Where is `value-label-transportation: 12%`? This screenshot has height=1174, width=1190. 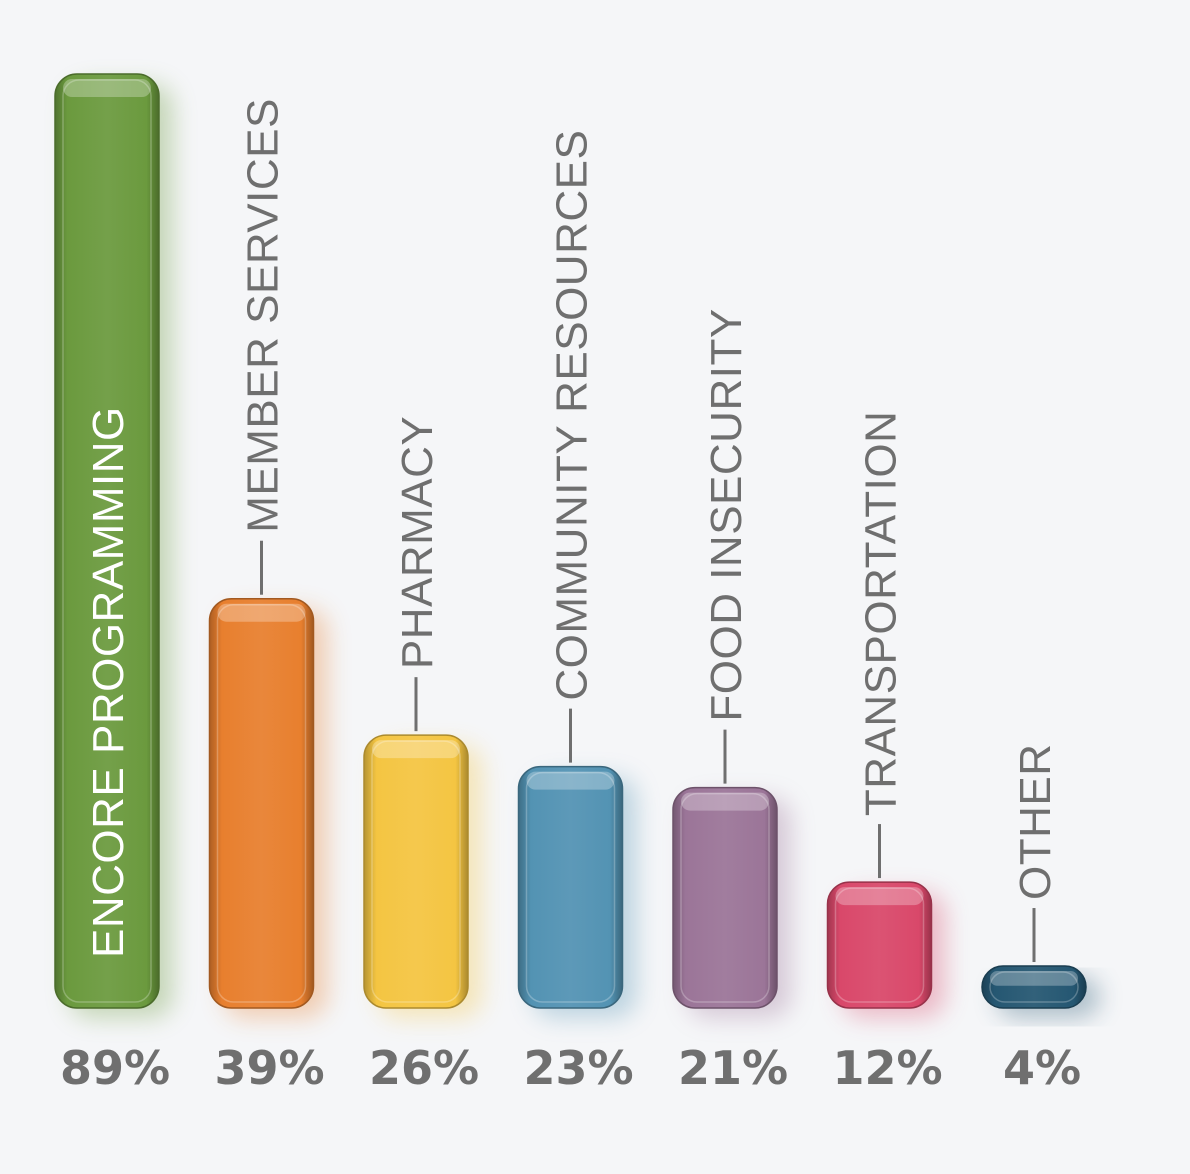 value-label-transportation: 12% is located at coordinates (887, 1068).